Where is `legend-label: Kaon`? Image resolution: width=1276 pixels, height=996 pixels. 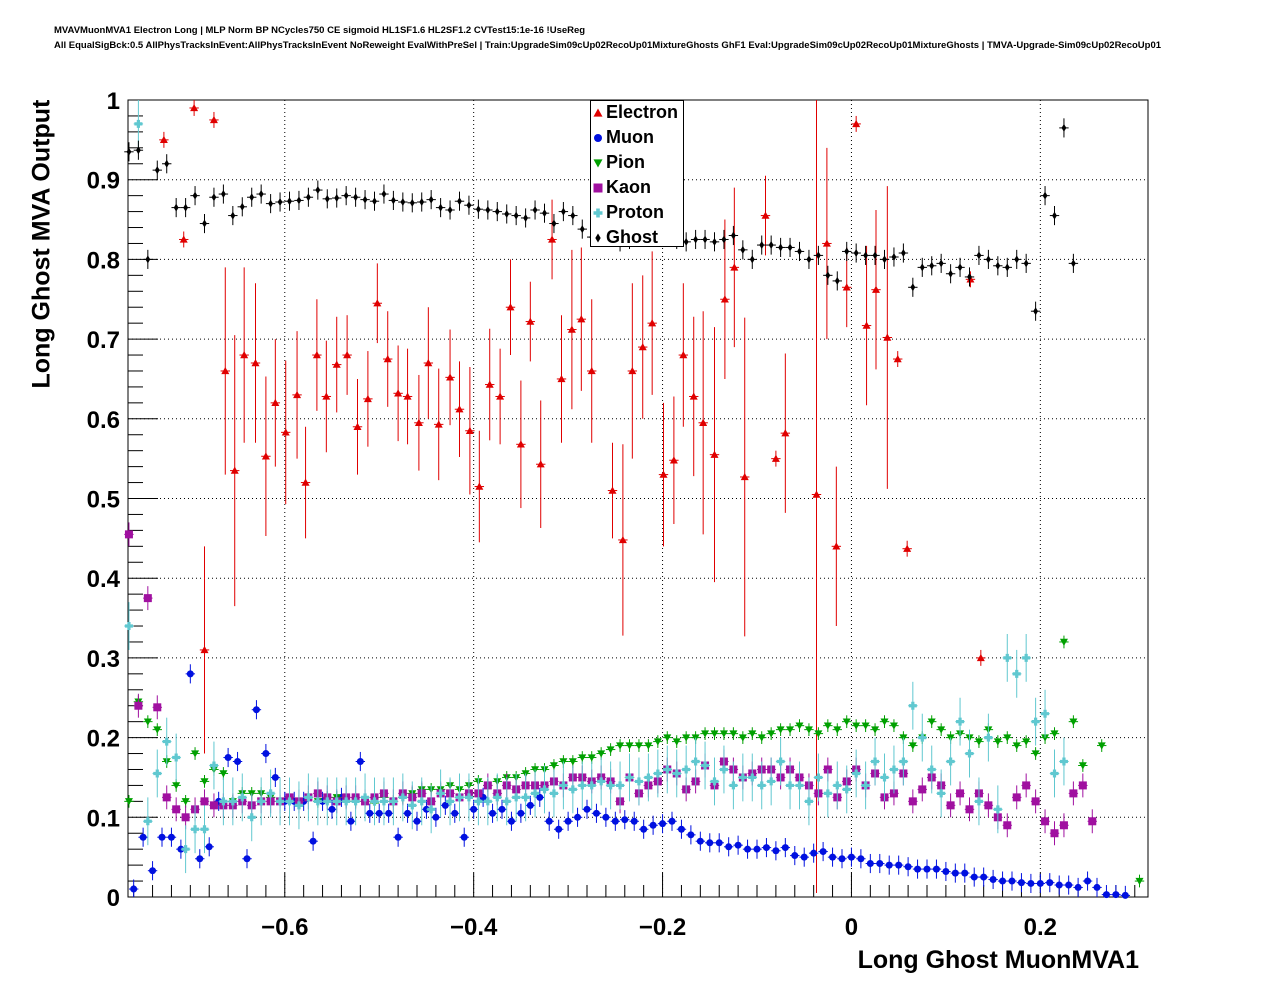
legend-label: Kaon is located at coordinates (628, 187).